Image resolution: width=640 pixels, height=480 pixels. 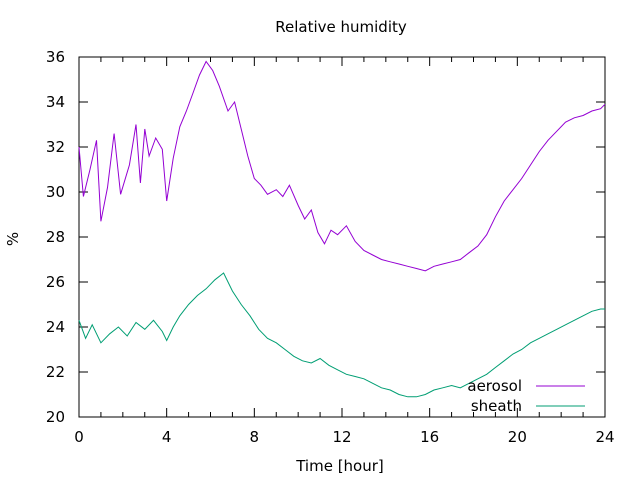 I want to click on legend-label-sheath: sheath, so click(x=496, y=406).